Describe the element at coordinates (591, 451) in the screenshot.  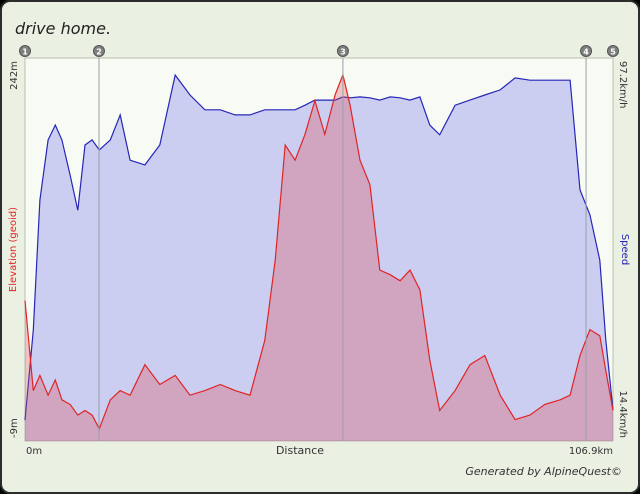
I see `x-tick-label: 106.9km` at that location.